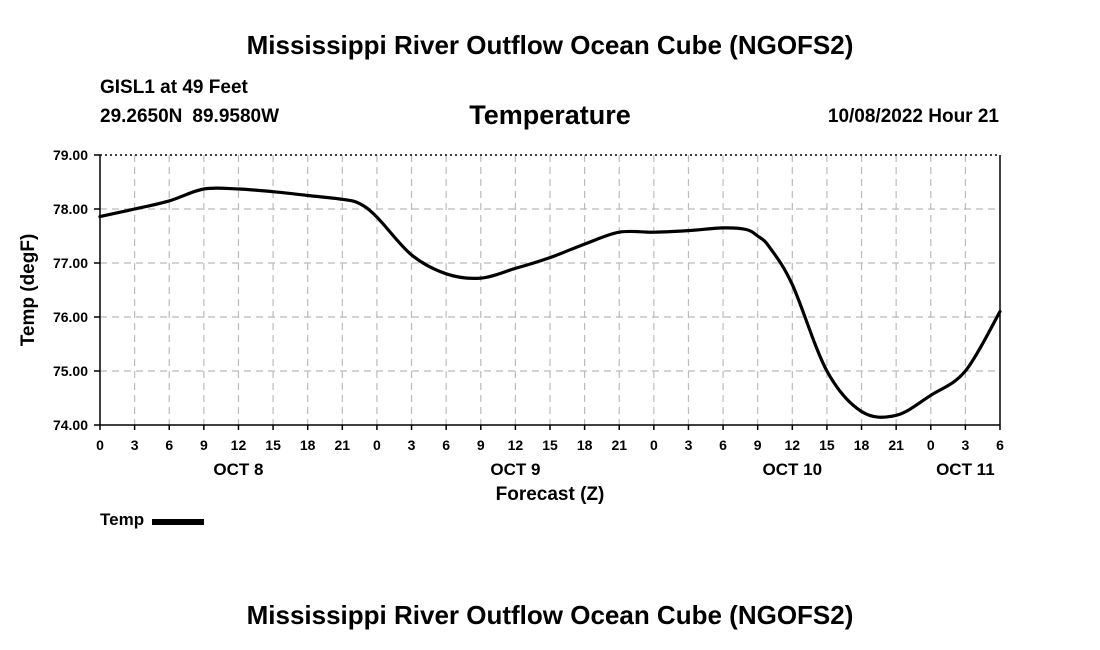 Image resolution: width=1100 pixels, height=650 pixels. I want to click on y-tick-label: 78.00, so click(70, 209).